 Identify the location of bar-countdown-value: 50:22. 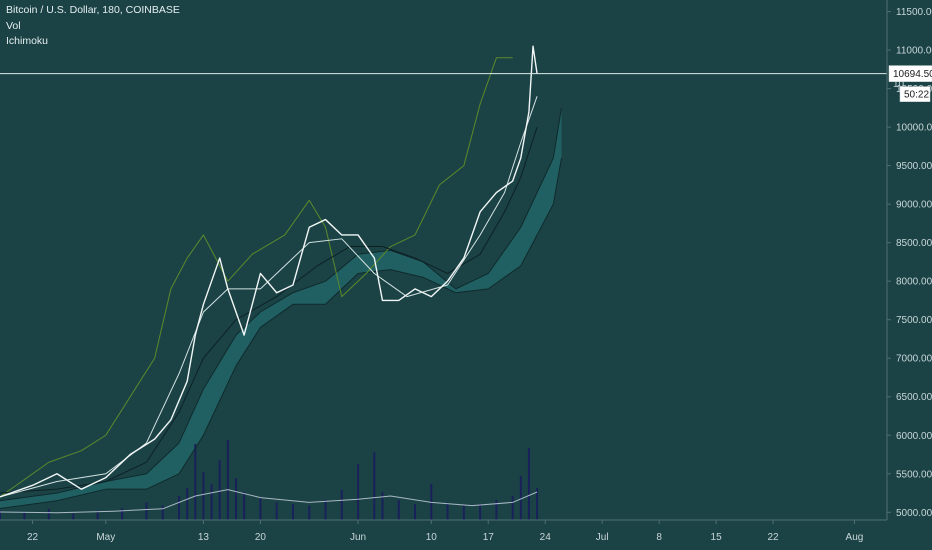
(916, 95).